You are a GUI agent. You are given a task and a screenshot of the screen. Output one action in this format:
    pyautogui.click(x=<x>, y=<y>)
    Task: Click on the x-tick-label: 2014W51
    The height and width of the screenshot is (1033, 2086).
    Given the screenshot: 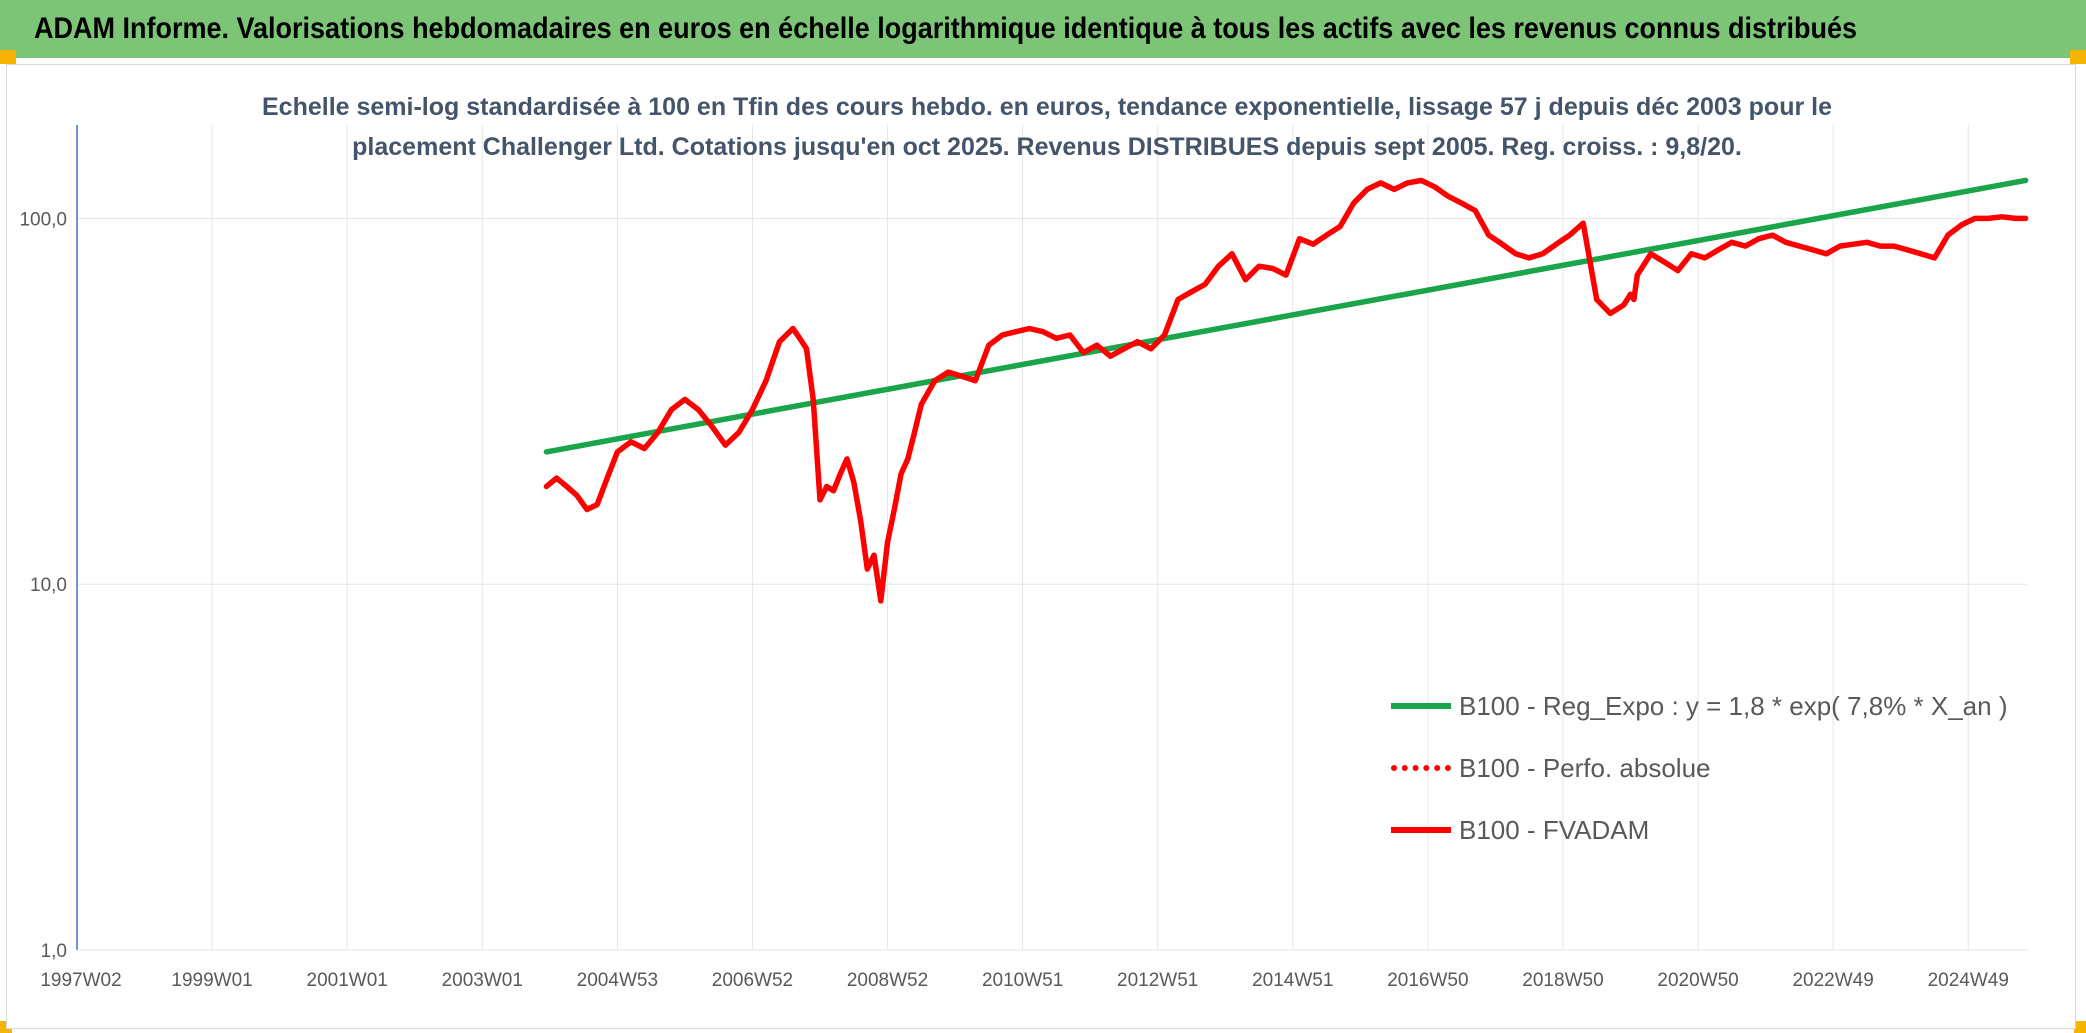 What is the action you would take?
    pyautogui.click(x=1292, y=980)
    